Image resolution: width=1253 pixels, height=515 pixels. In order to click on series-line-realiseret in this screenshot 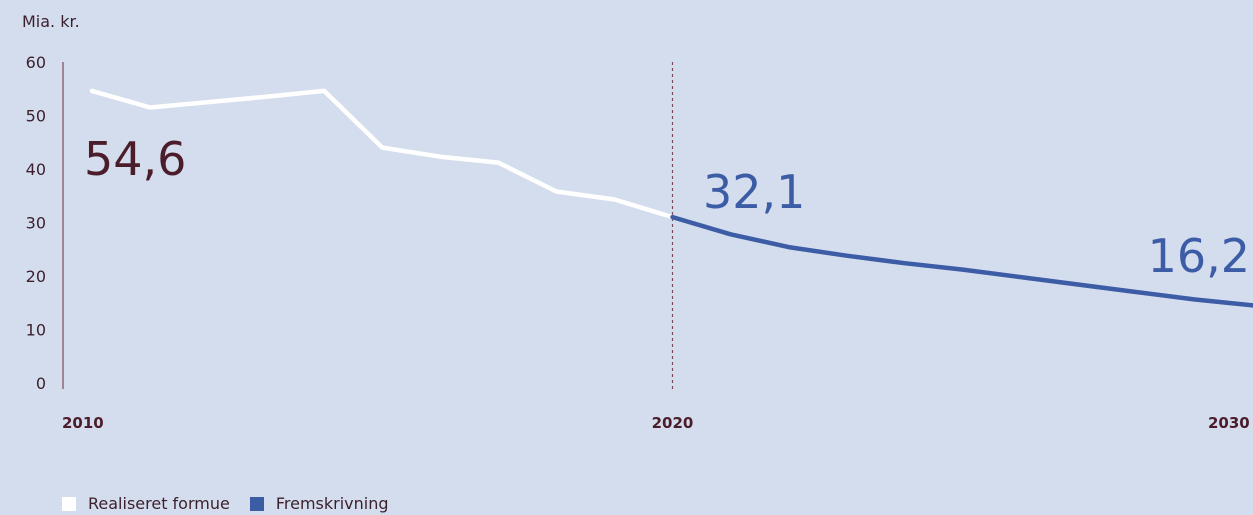, I will do `click(382, 154)`.